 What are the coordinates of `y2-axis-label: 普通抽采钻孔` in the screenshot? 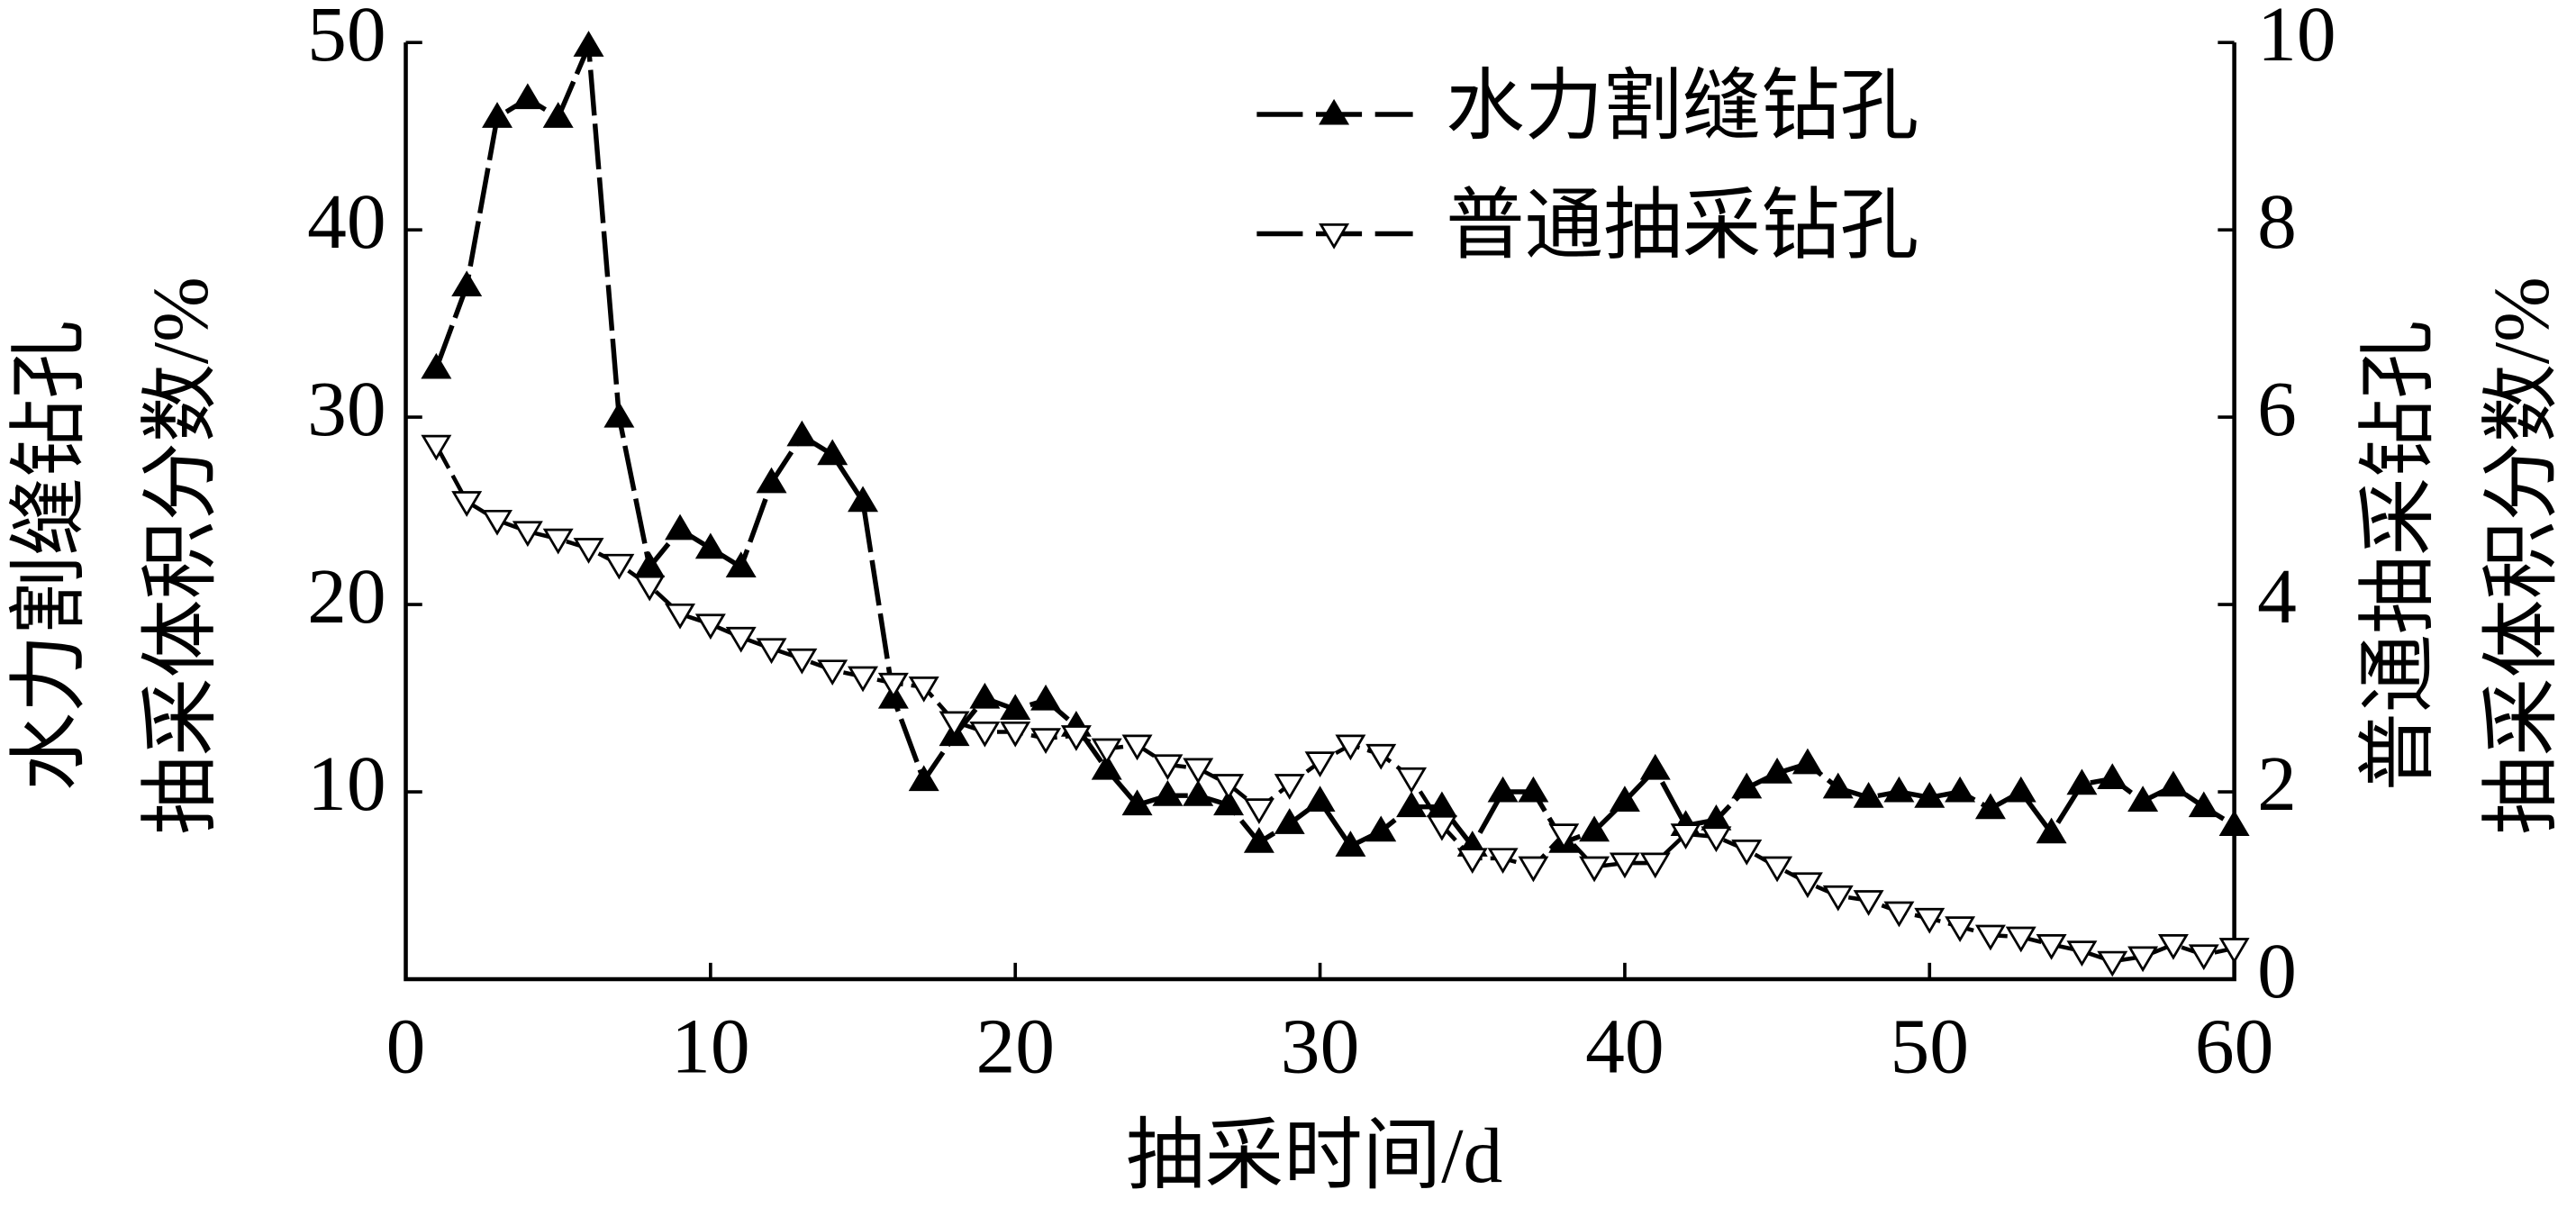 It's located at (2398, 556).